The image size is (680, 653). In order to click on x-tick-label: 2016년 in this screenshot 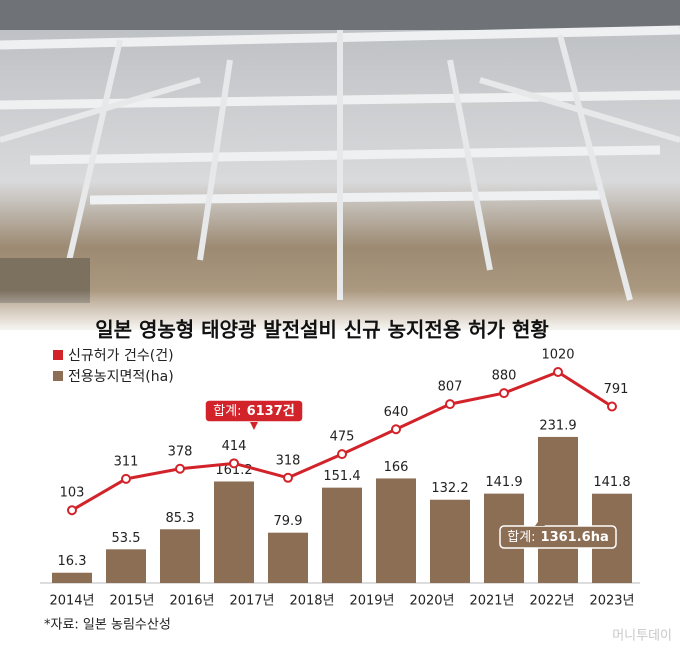, I will do `click(191, 601)`.